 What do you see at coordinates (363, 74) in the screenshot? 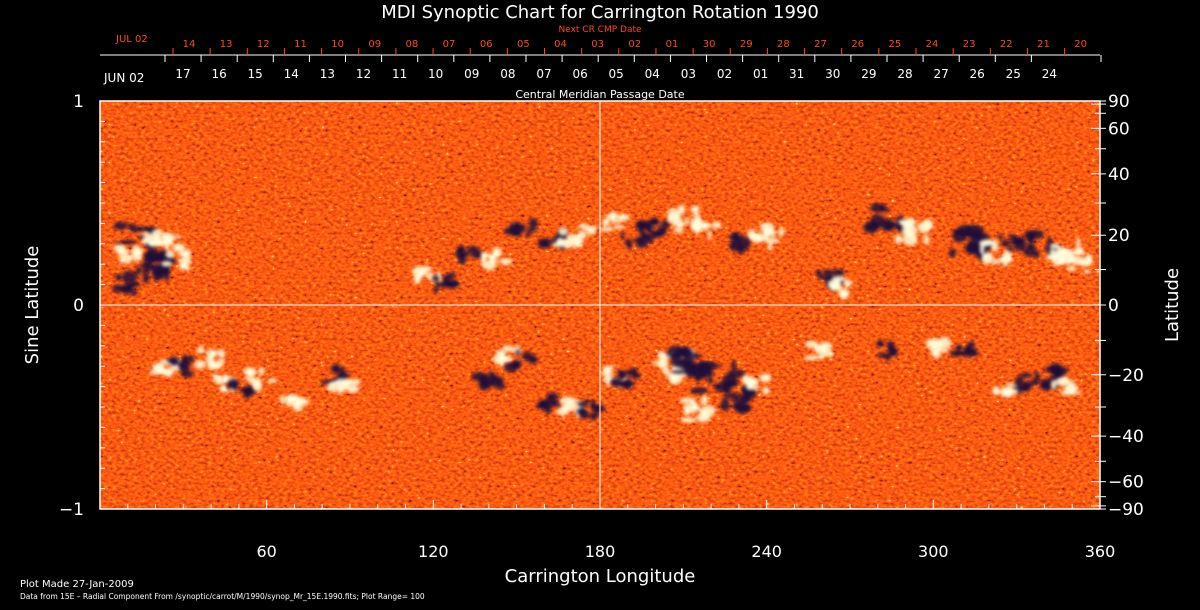
I see `cmp-date-label: 12` at bounding box center [363, 74].